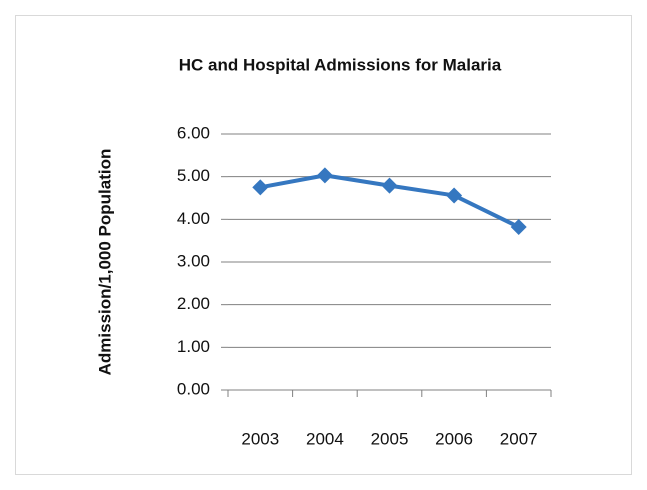  What do you see at coordinates (193, 132) in the screenshot?
I see `y-tick-label: 6.00` at bounding box center [193, 132].